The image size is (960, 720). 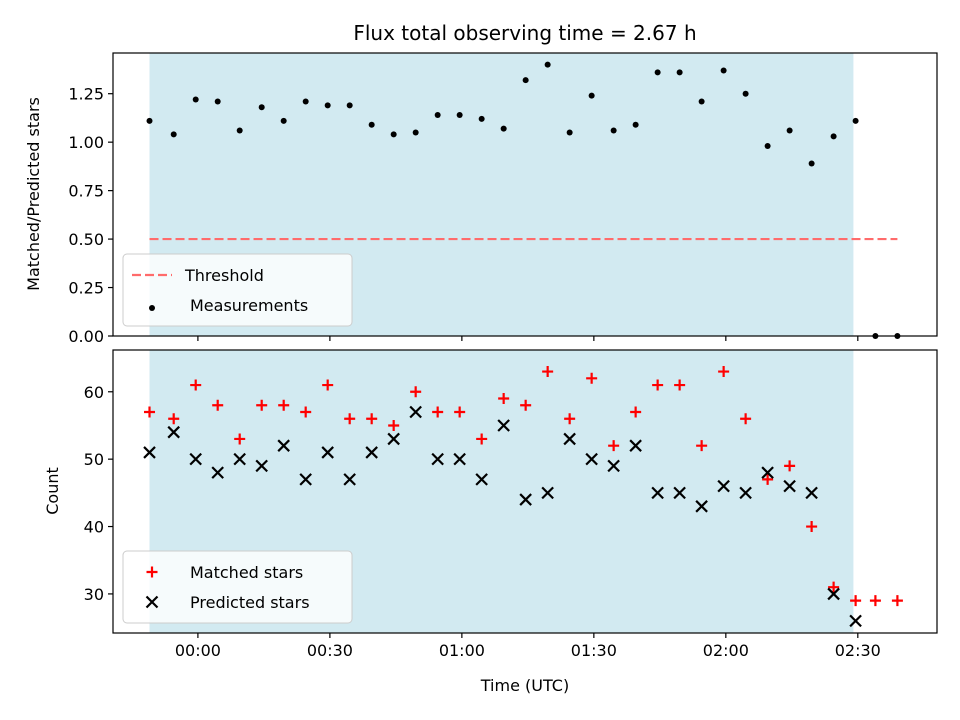 I want to click on legend-label: Predicted stars, so click(x=250, y=602).